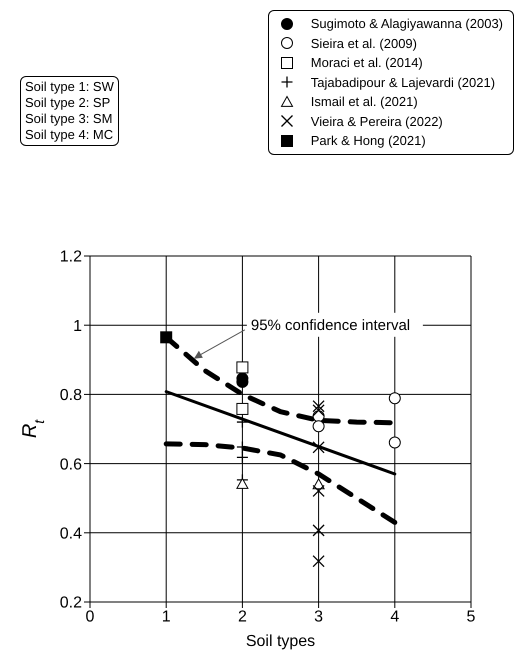  I want to click on y-tick-label: 0.8, so click(71, 395).